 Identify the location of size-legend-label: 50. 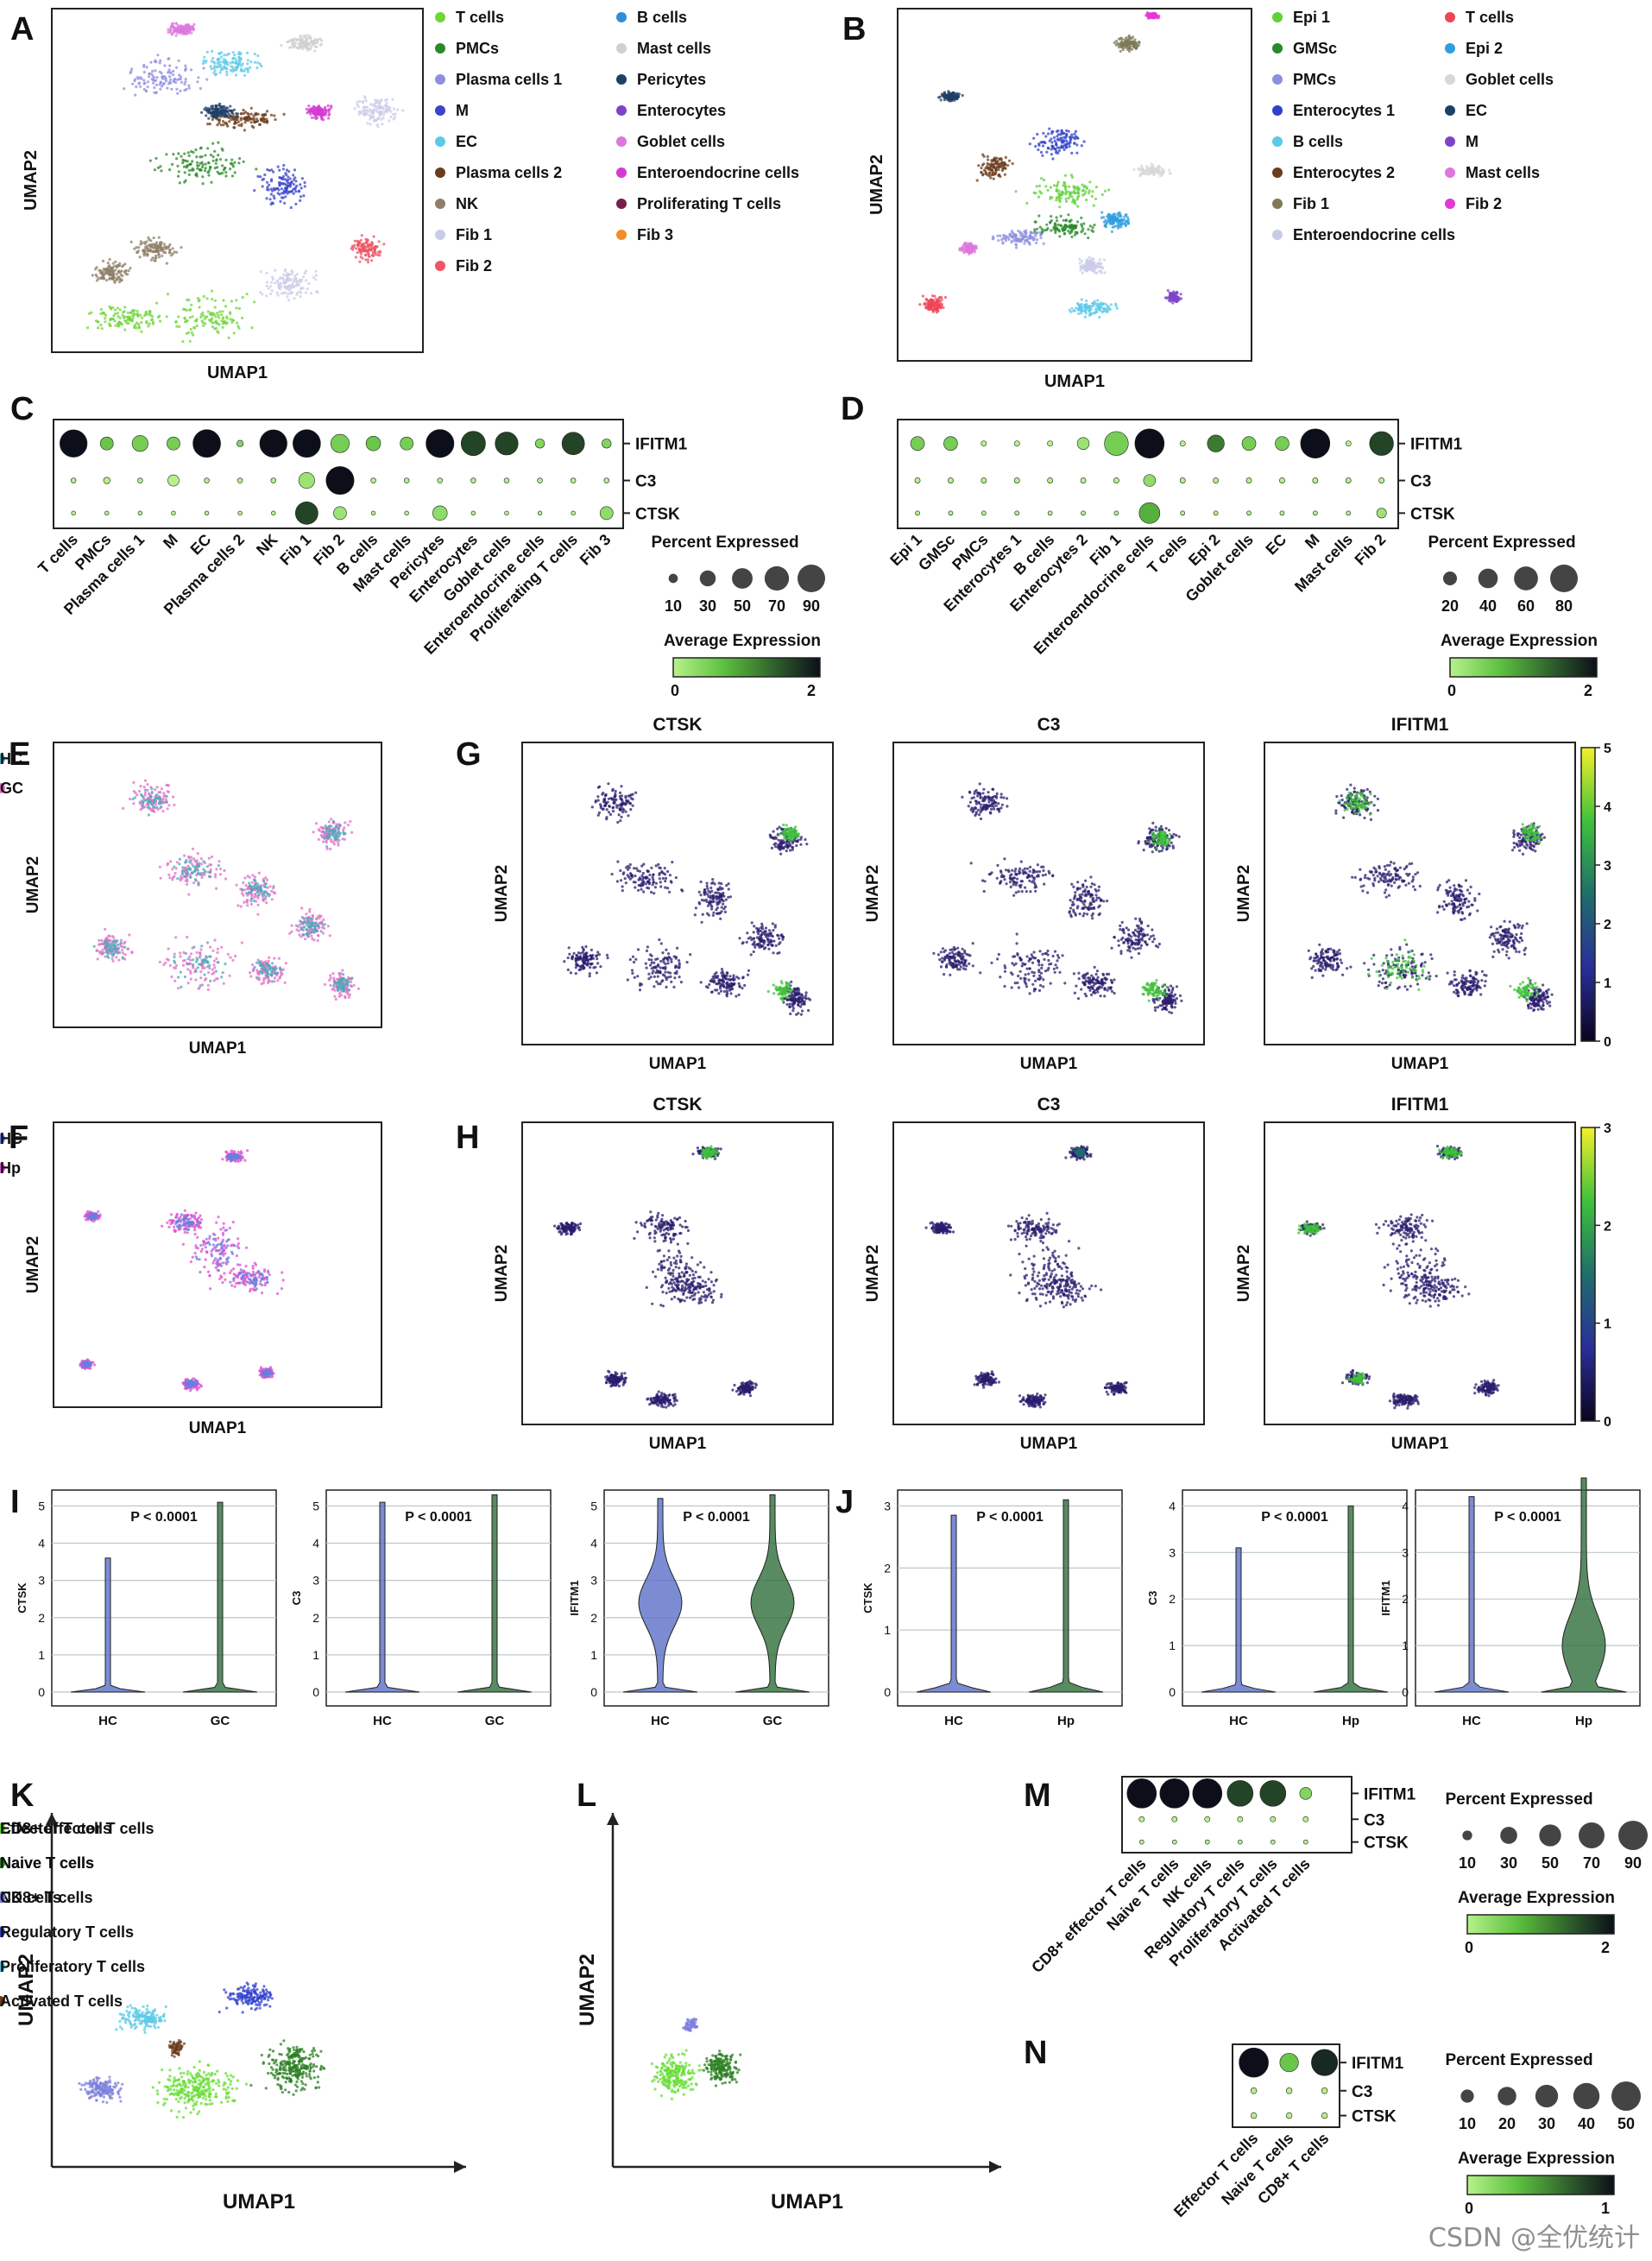
(742, 606).